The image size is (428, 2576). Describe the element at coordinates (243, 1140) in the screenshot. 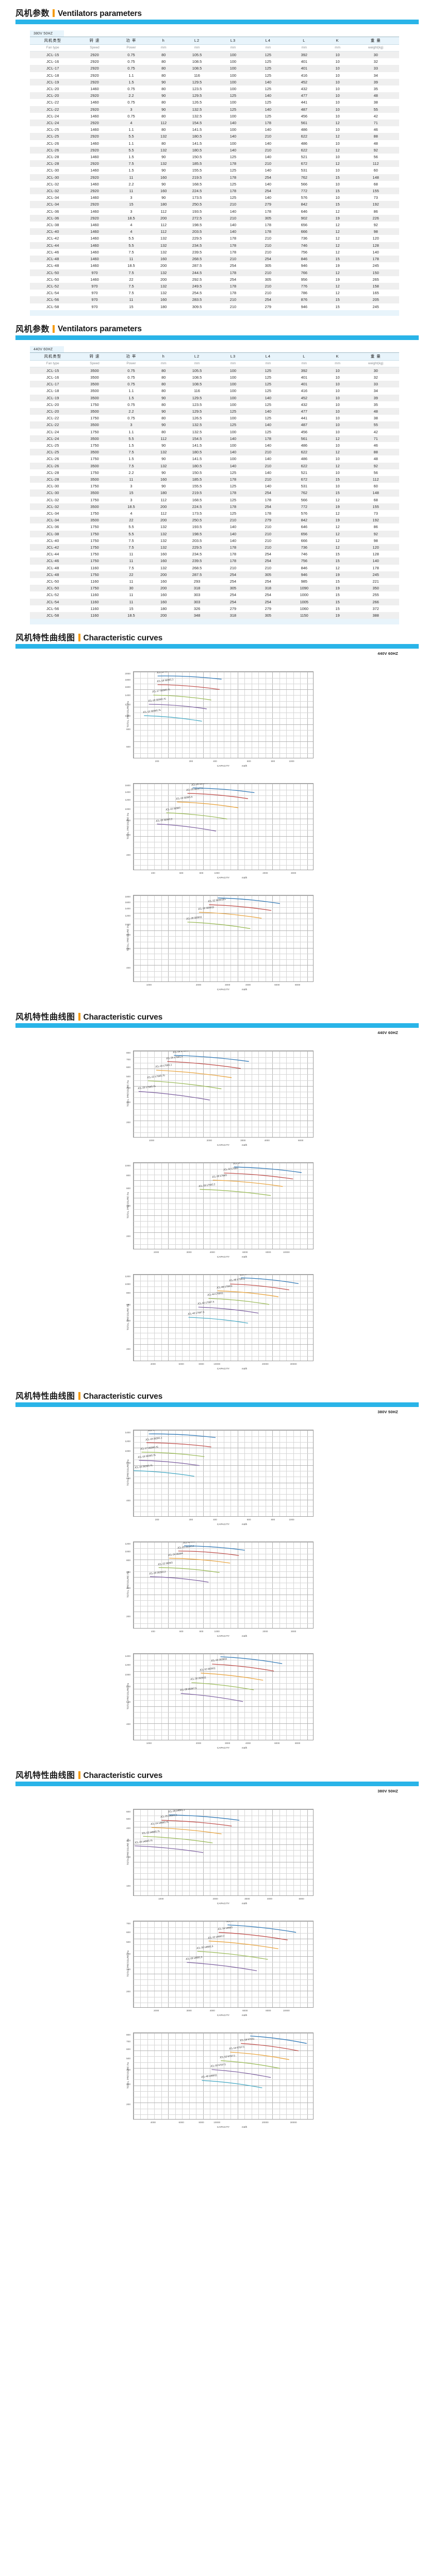

I see `x-tick: 3000` at that location.